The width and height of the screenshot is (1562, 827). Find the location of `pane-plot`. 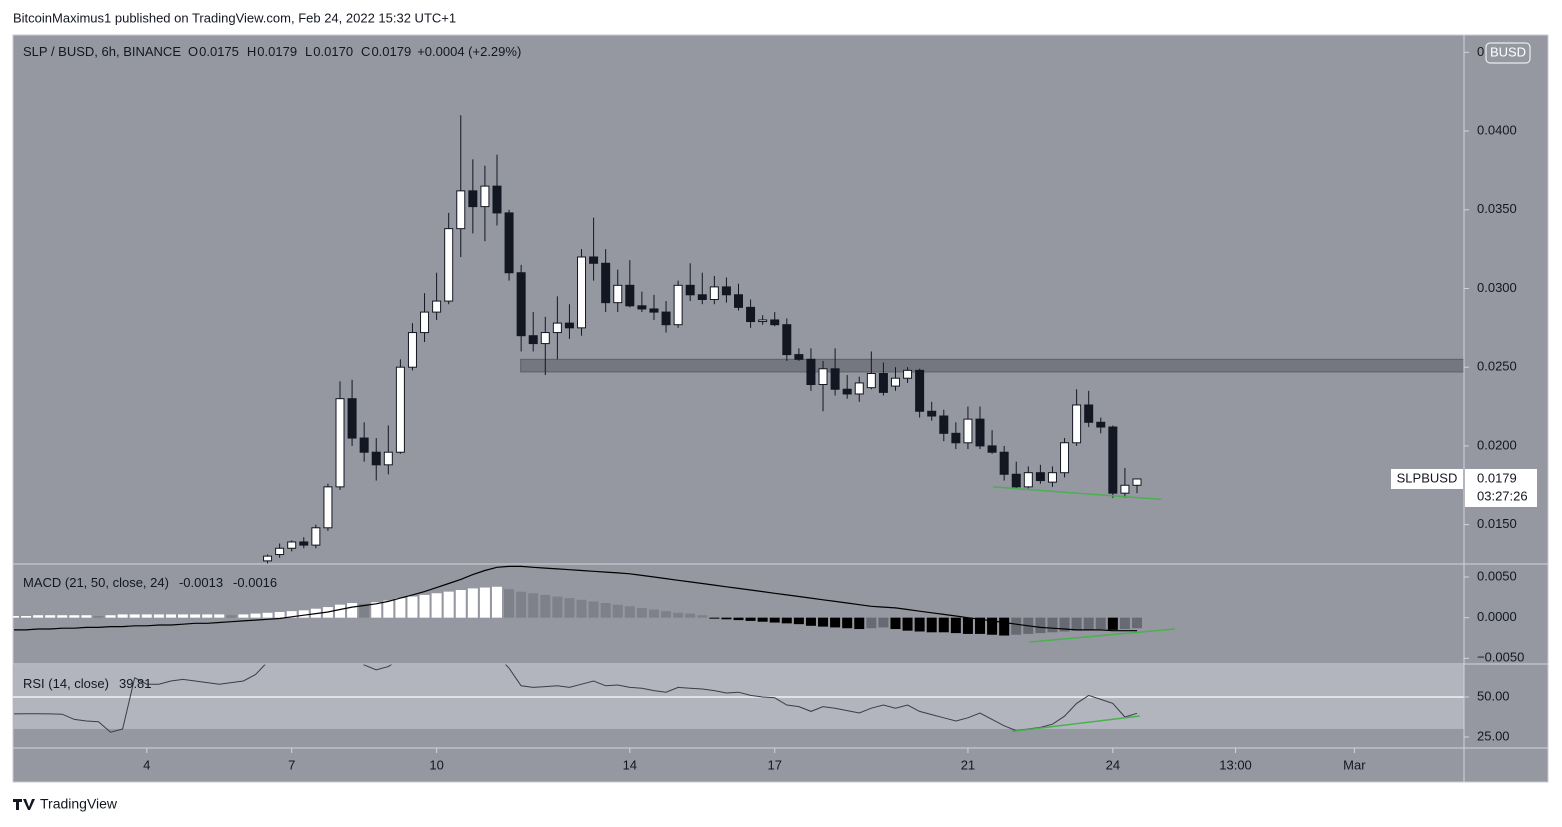

pane-plot is located at coordinates (738, 698).